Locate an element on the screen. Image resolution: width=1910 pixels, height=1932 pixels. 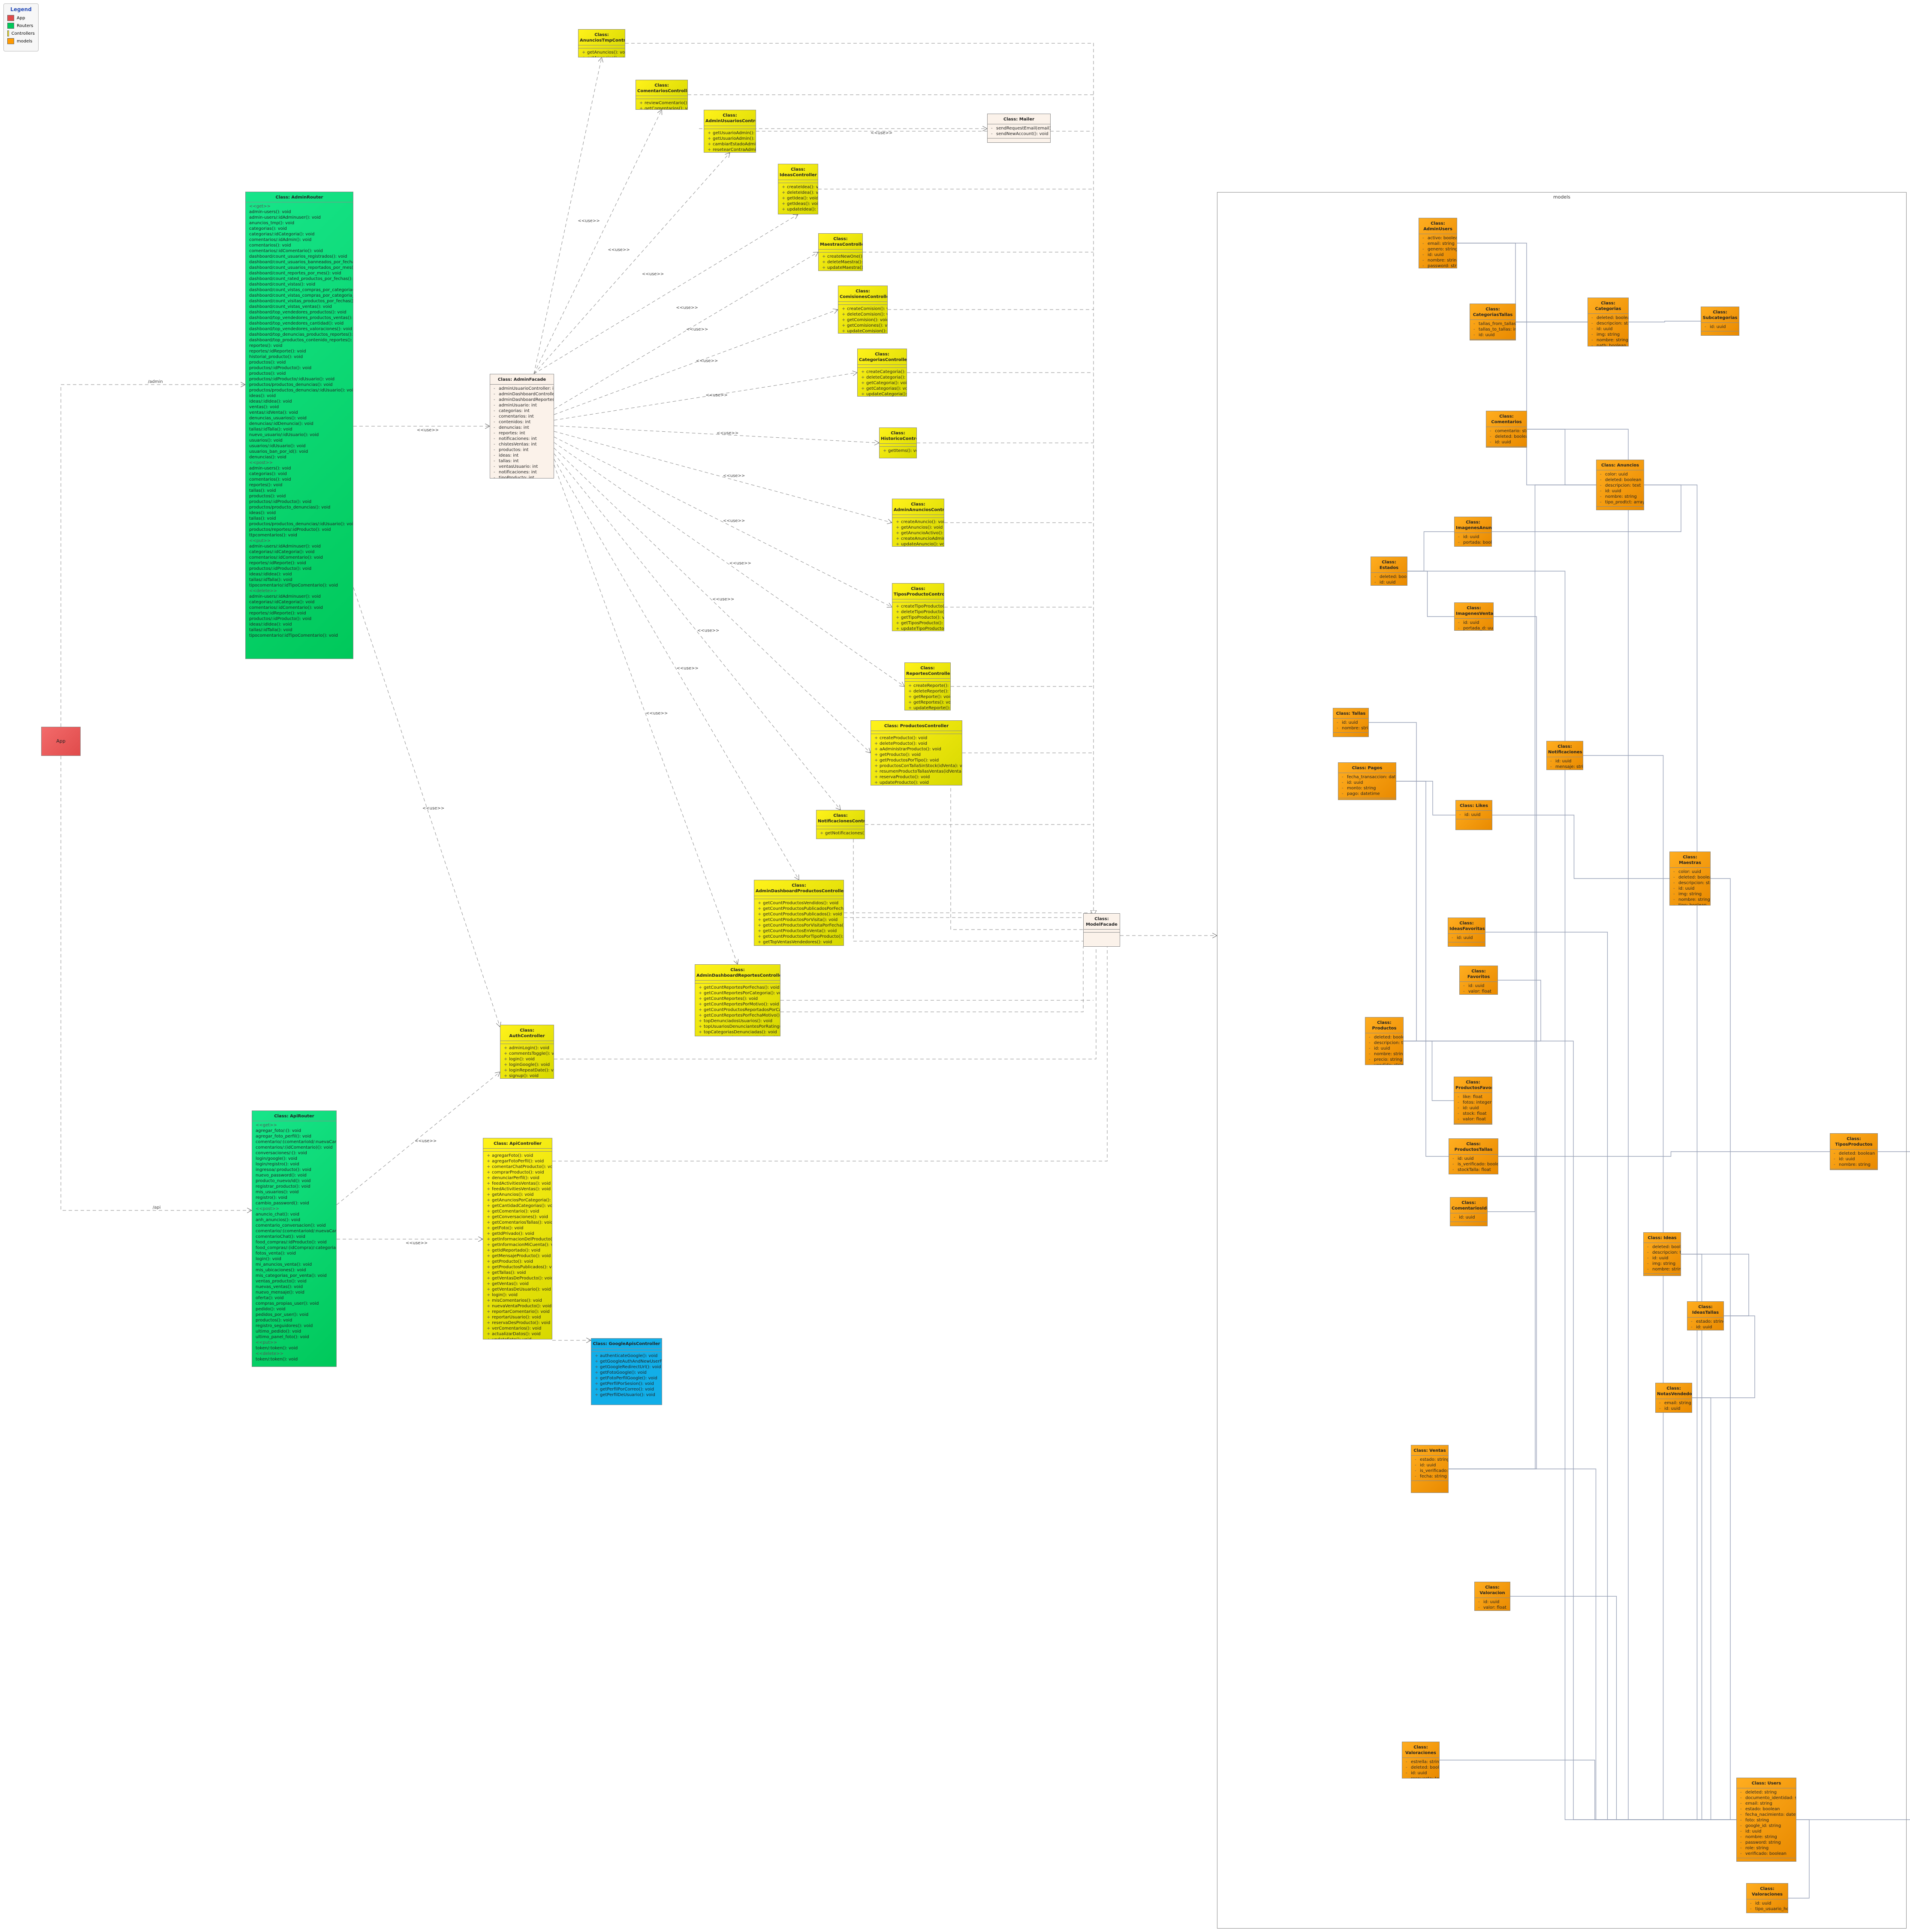
class-method: +createIdea(): void is located at coordinates (800, 187).